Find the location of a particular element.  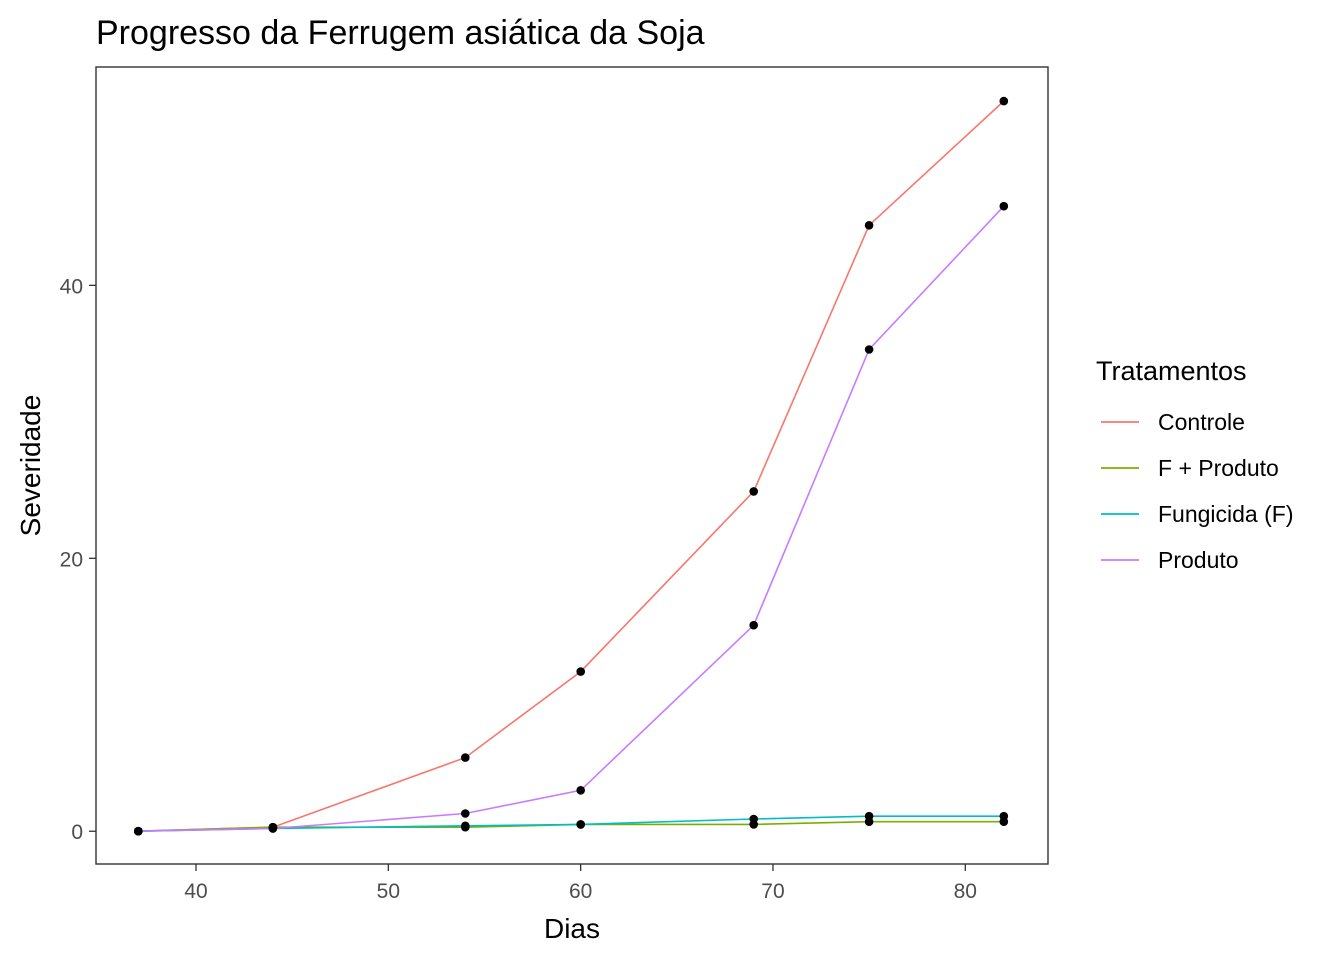

legend-title: Tratamentos is located at coordinates (1171, 371).